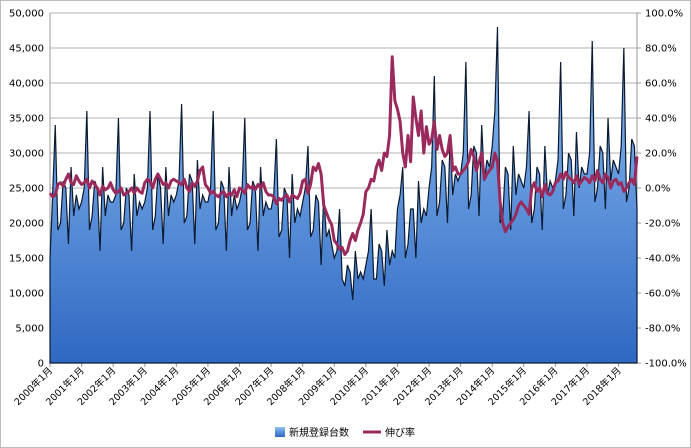 The width and height of the screenshot is (691, 448). Describe the element at coordinates (26, 189) in the screenshot. I see `y-tick-label: 25,000` at that location.